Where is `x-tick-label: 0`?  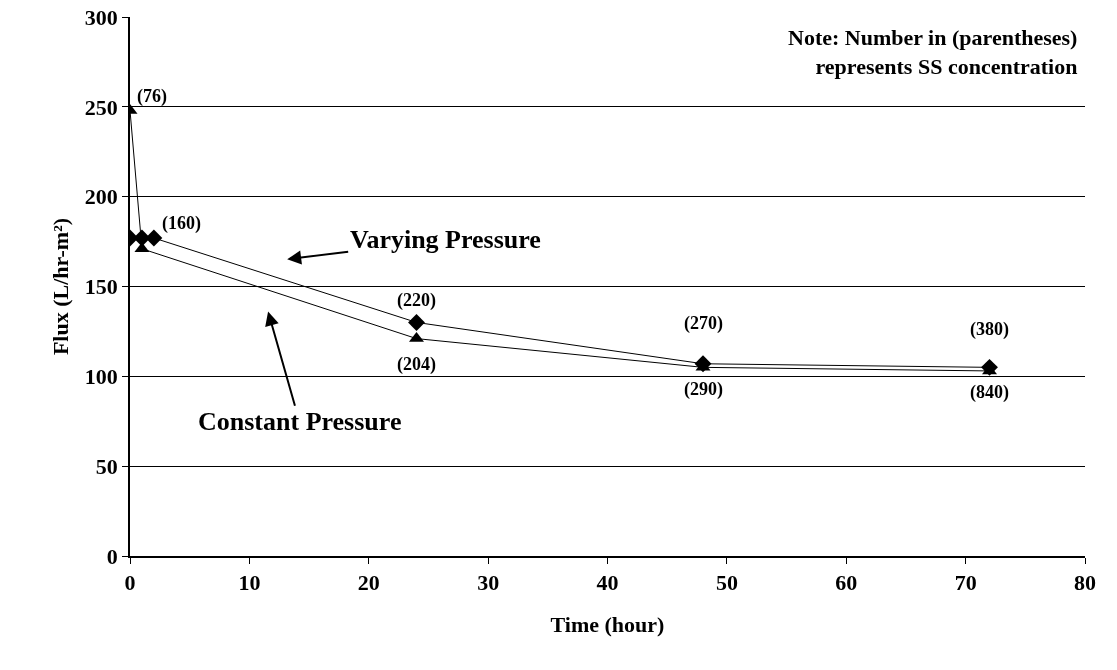 x-tick-label: 0 is located at coordinates (130, 583).